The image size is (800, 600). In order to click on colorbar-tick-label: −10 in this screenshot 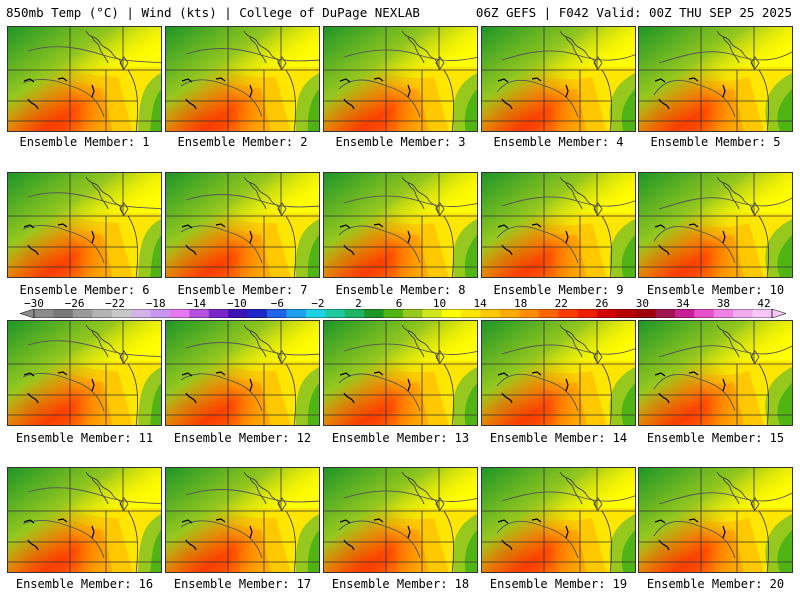, I will do `click(236, 303)`.